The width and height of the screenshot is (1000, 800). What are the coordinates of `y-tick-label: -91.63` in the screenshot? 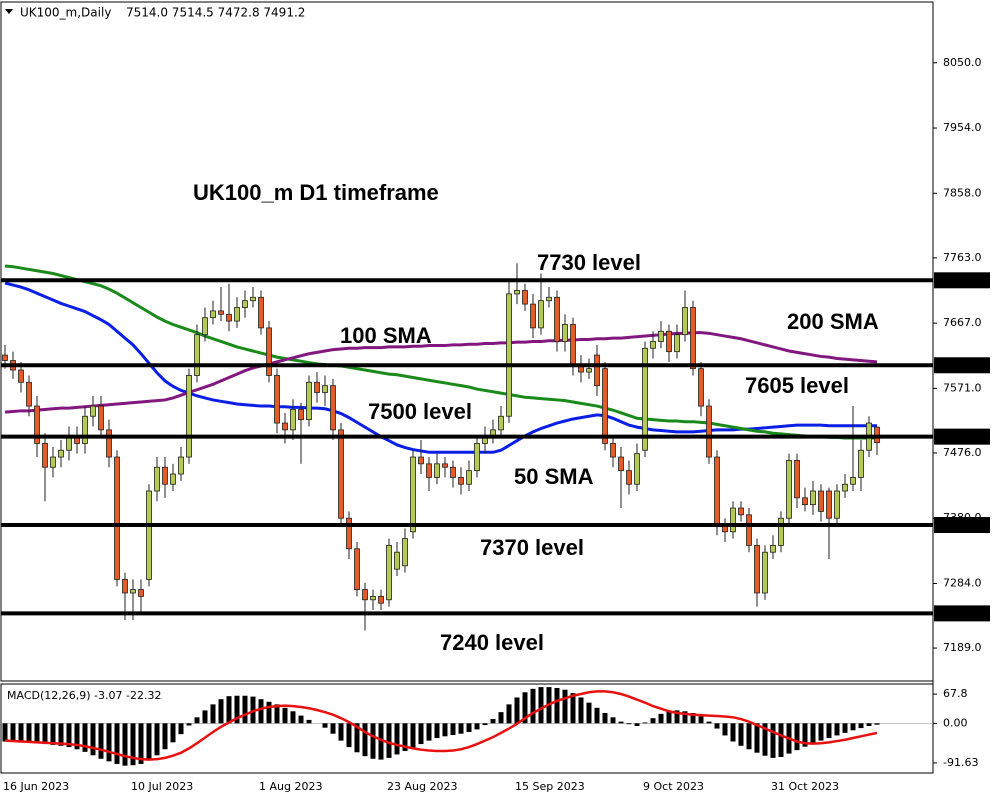 It's located at (960, 762).